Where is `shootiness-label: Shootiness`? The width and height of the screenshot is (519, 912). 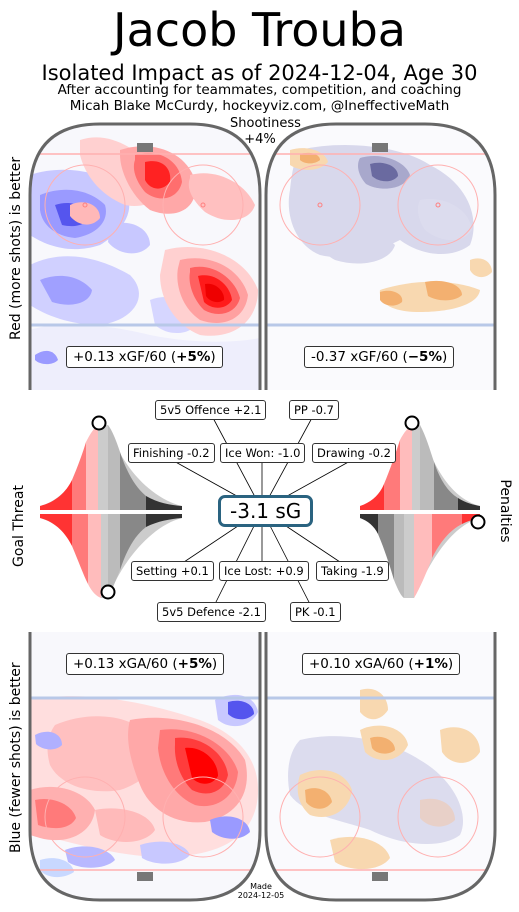 shootiness-label: Shootiness is located at coordinates (265, 123).